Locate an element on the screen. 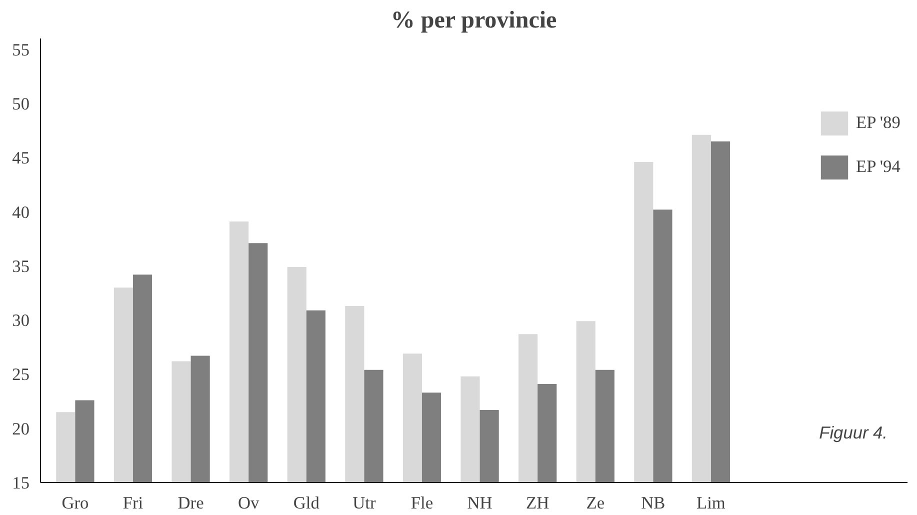 This screenshot has height=515, width=917. y-tick-label: 50 is located at coordinates (21, 104).